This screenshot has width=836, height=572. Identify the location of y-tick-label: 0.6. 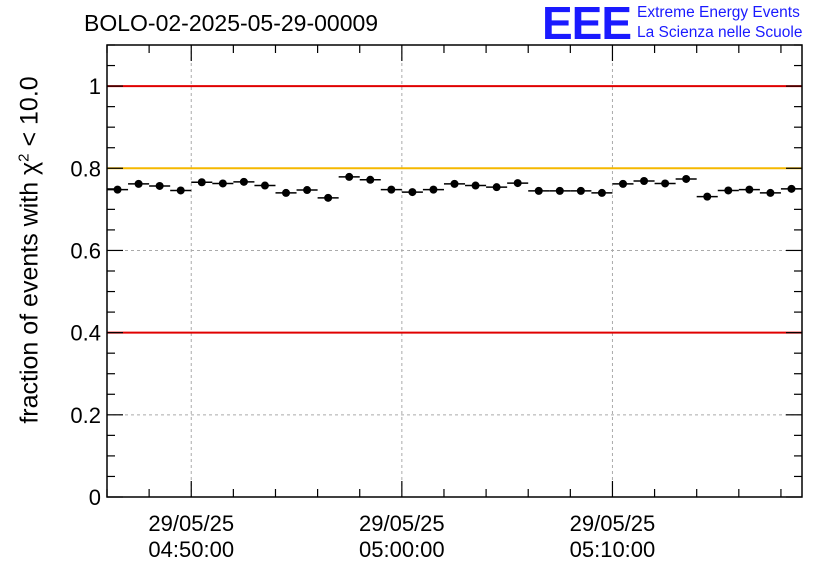
(85, 250).